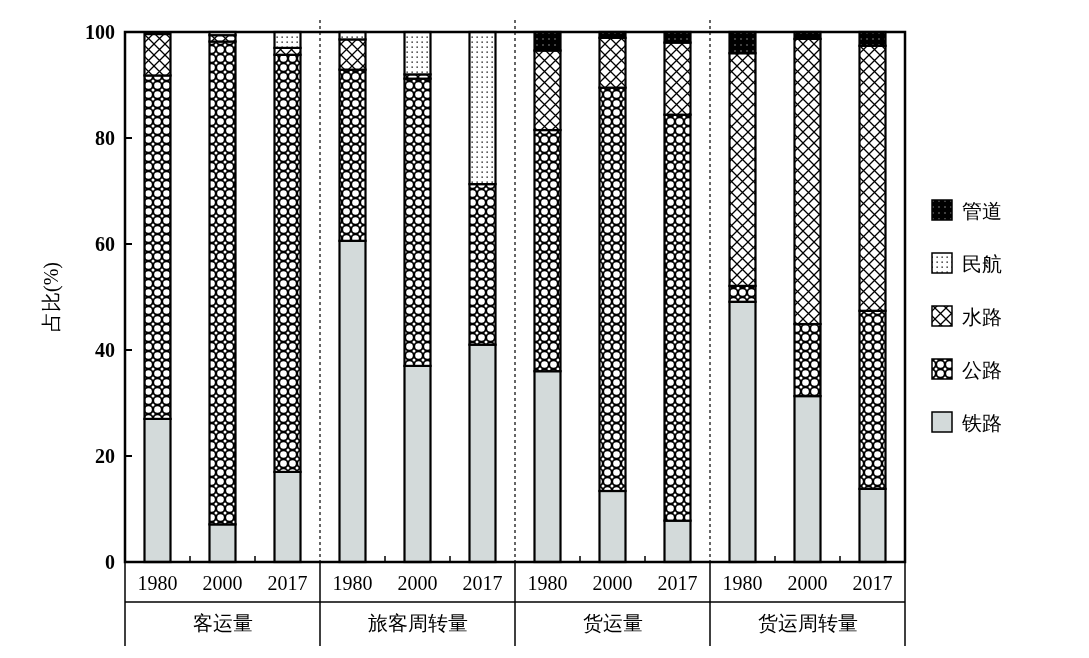 This screenshot has height=658, width=1089. Describe the element at coordinates (105, 350) in the screenshot. I see `y-tick-label: 40` at that location.